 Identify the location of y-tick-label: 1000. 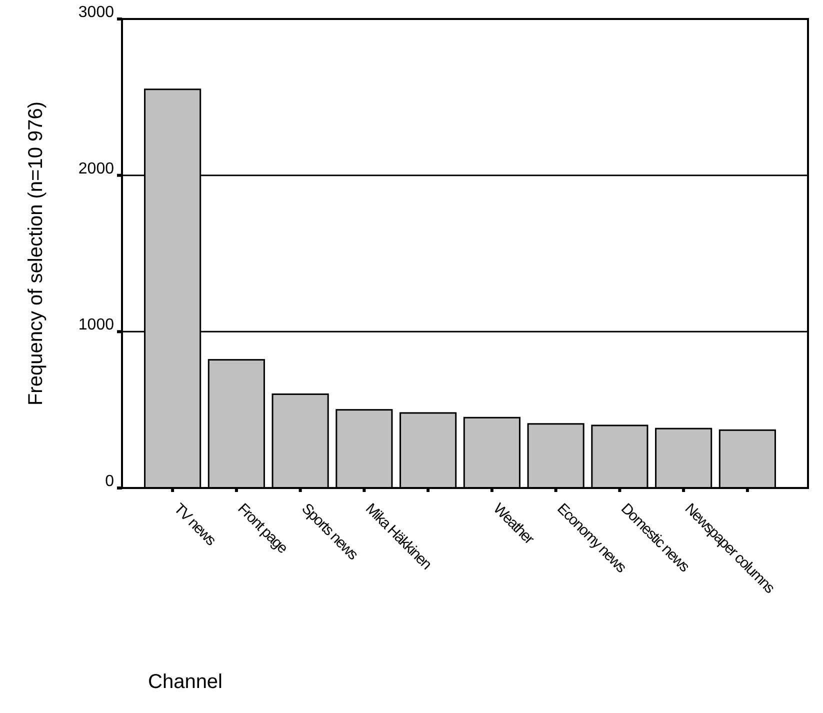
(96, 325).